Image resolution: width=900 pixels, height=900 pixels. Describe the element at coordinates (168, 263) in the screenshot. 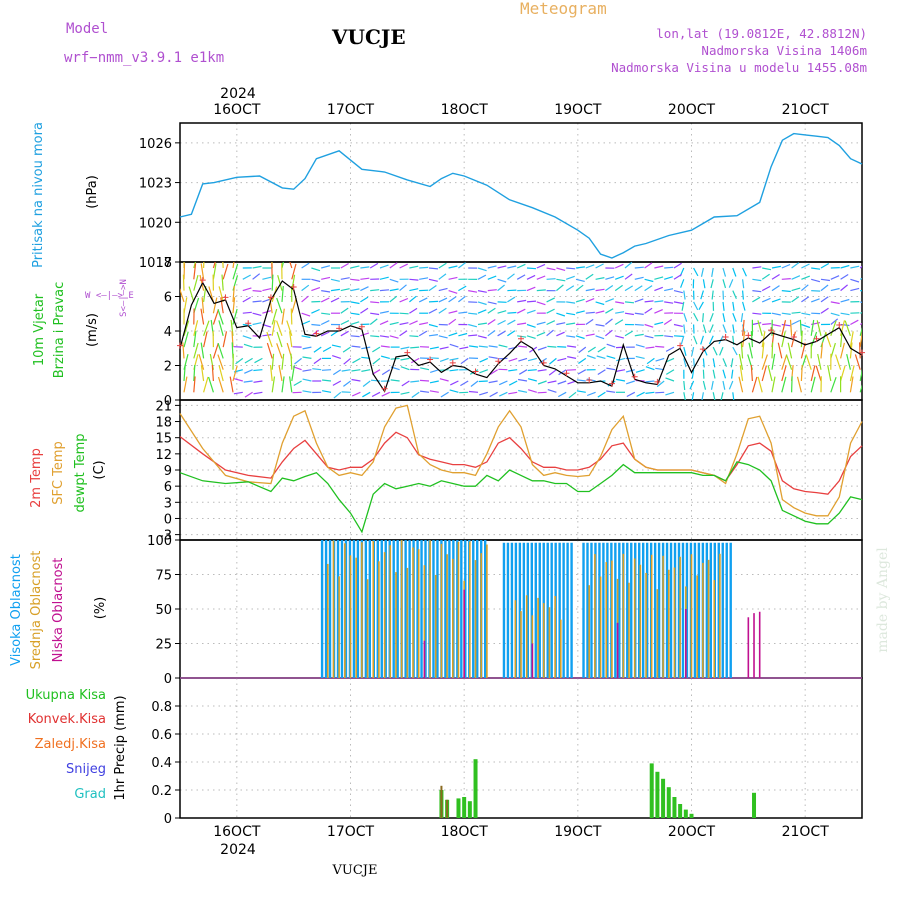

I see `wind-ytick-label: 8` at that location.